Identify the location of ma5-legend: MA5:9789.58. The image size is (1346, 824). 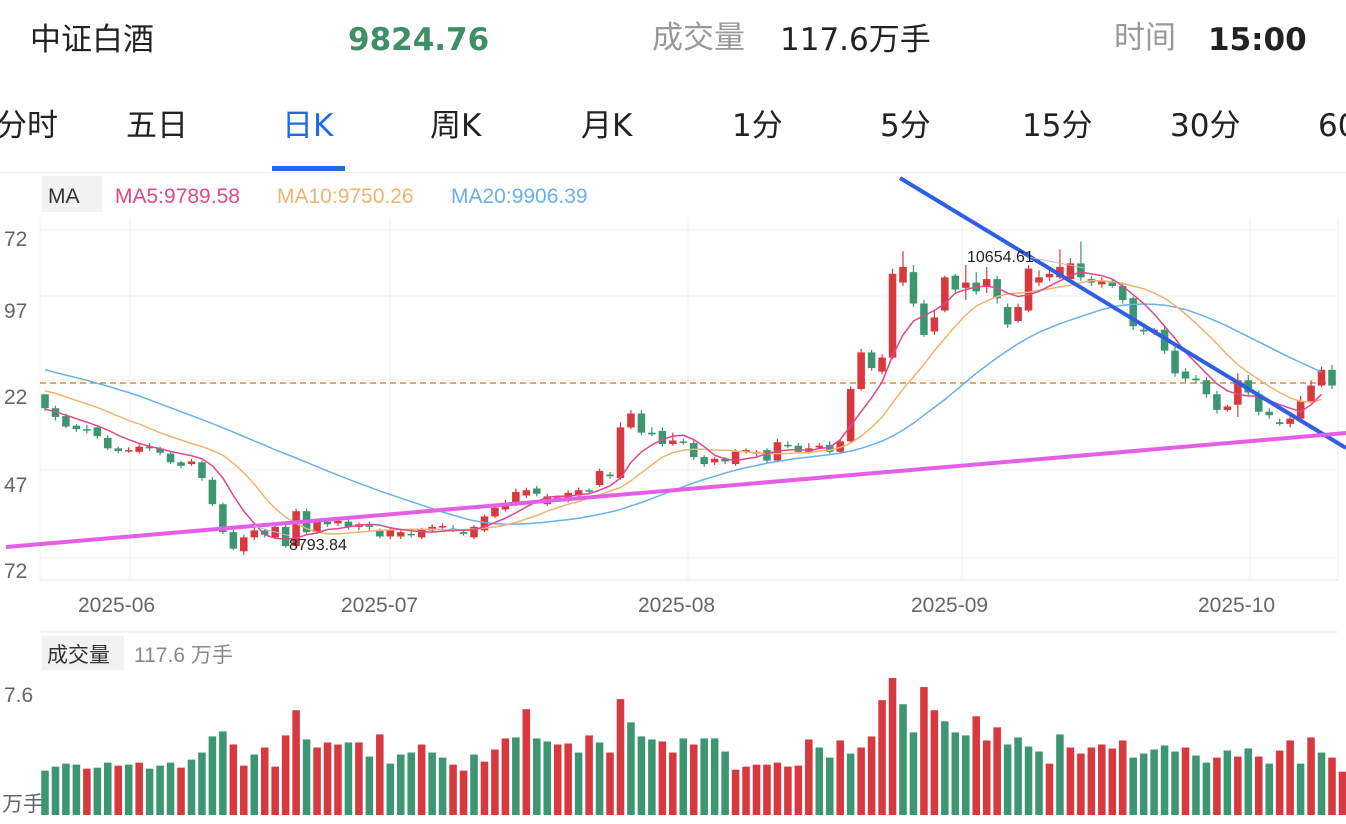
(177, 196).